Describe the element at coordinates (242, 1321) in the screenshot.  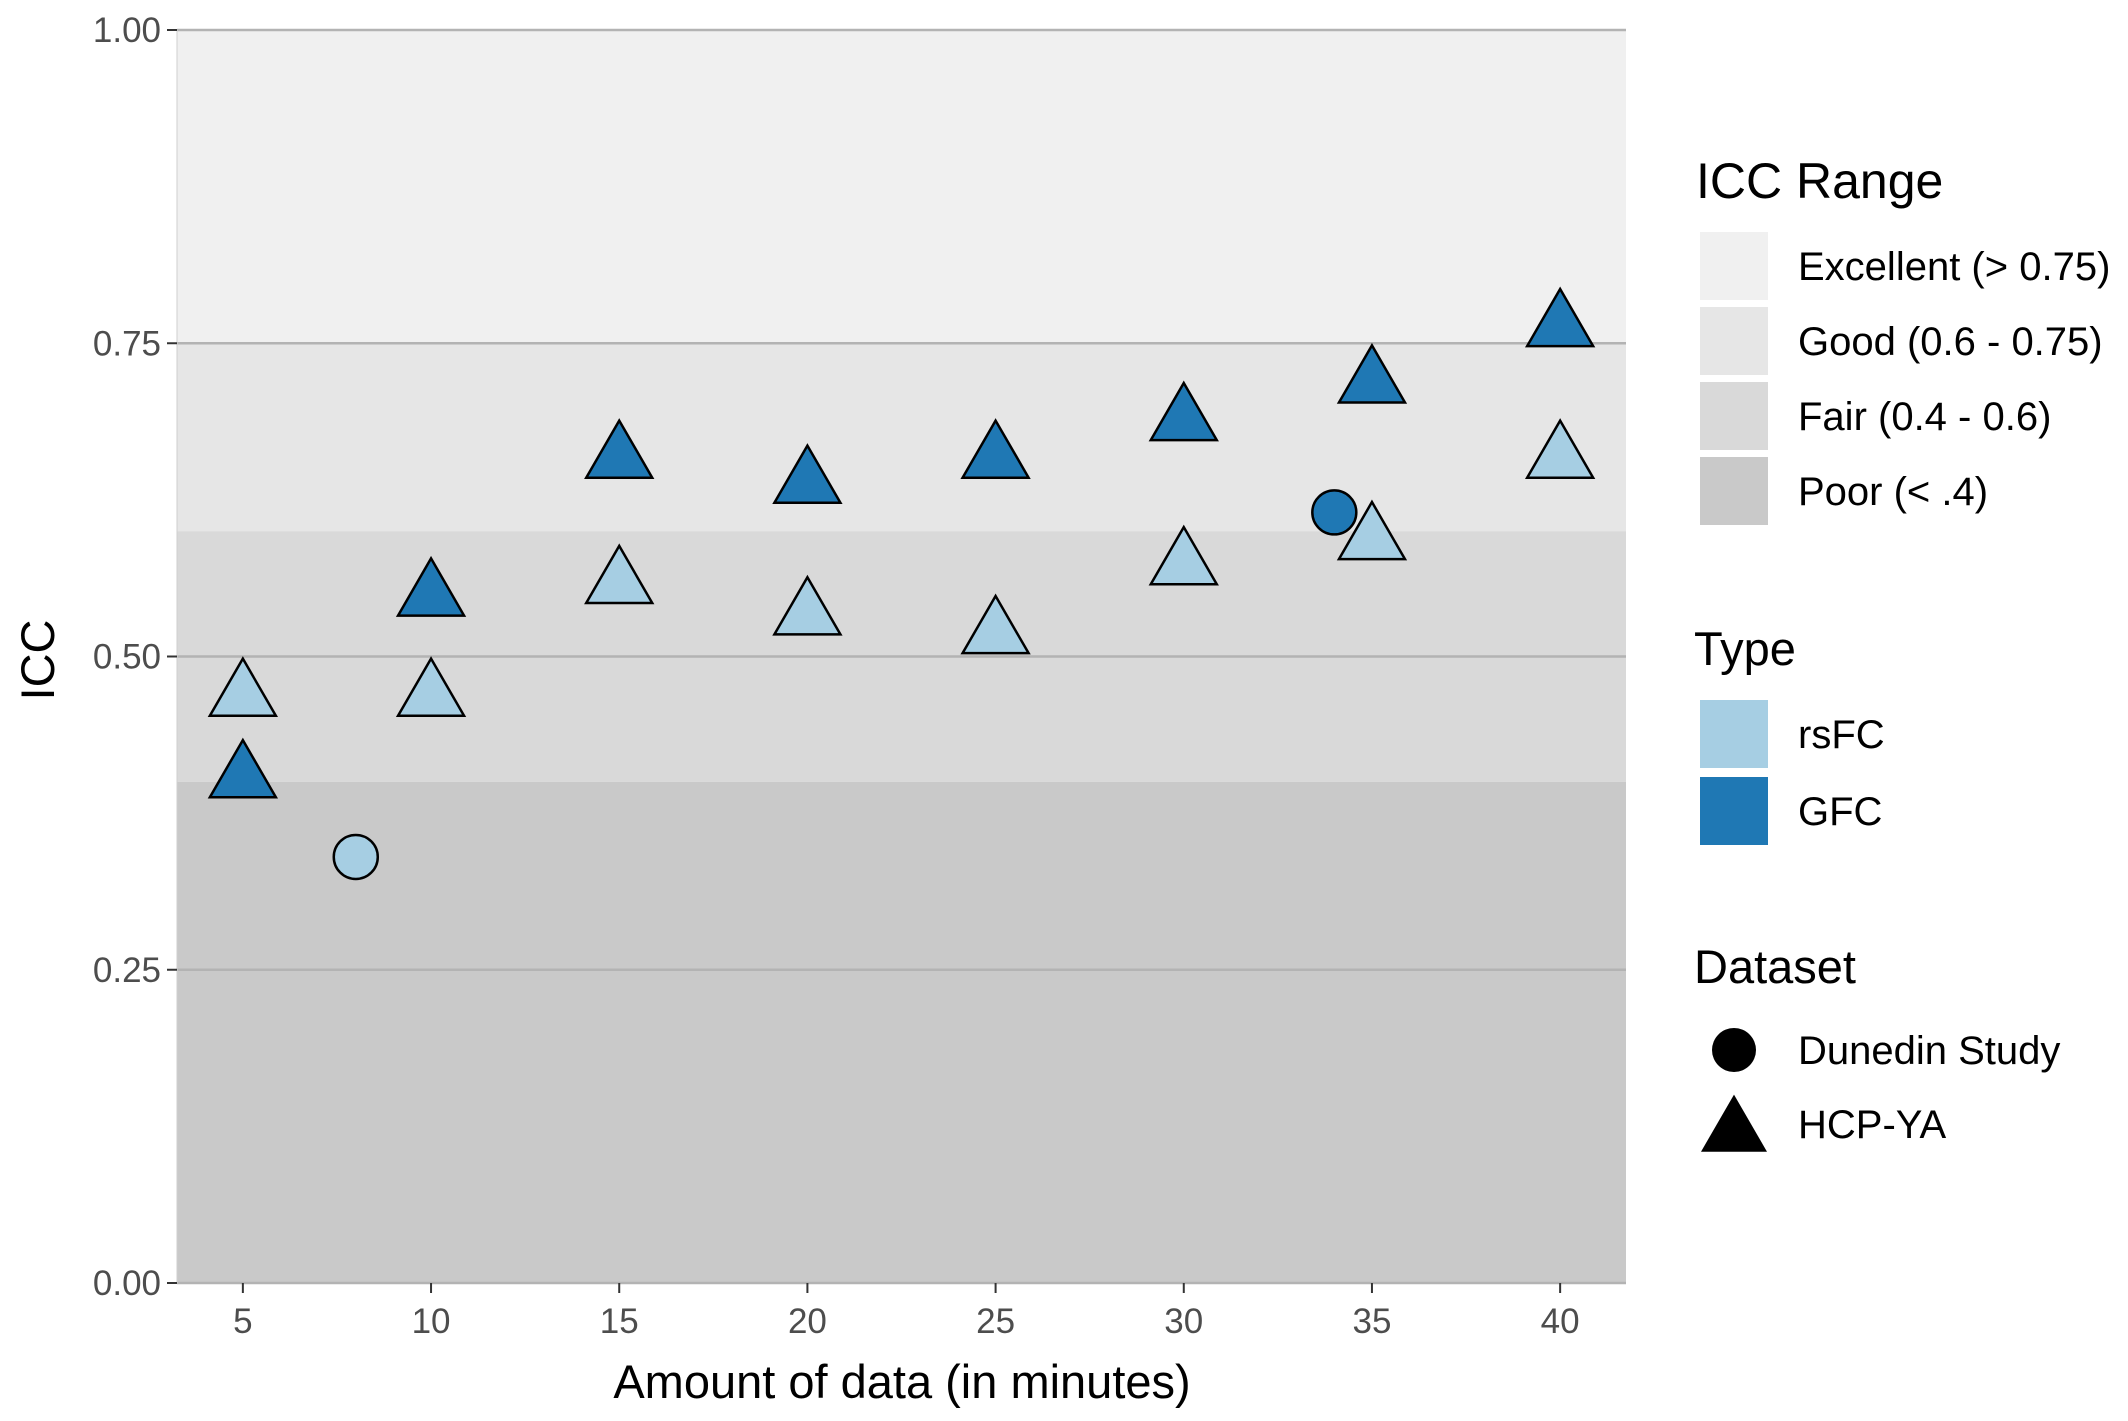
I see `x-tick-label: 5` at that location.